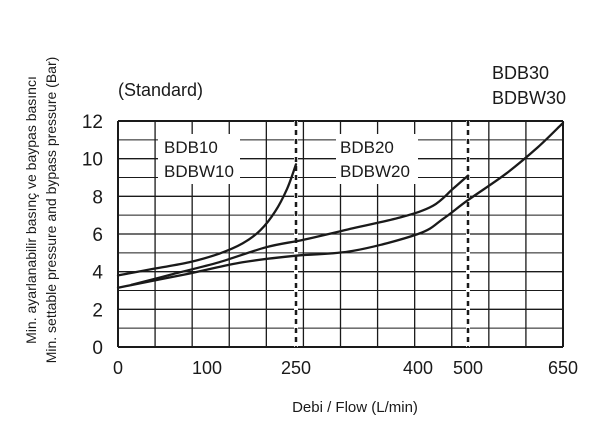  I want to click on y-tick-label: 4, so click(97, 273).